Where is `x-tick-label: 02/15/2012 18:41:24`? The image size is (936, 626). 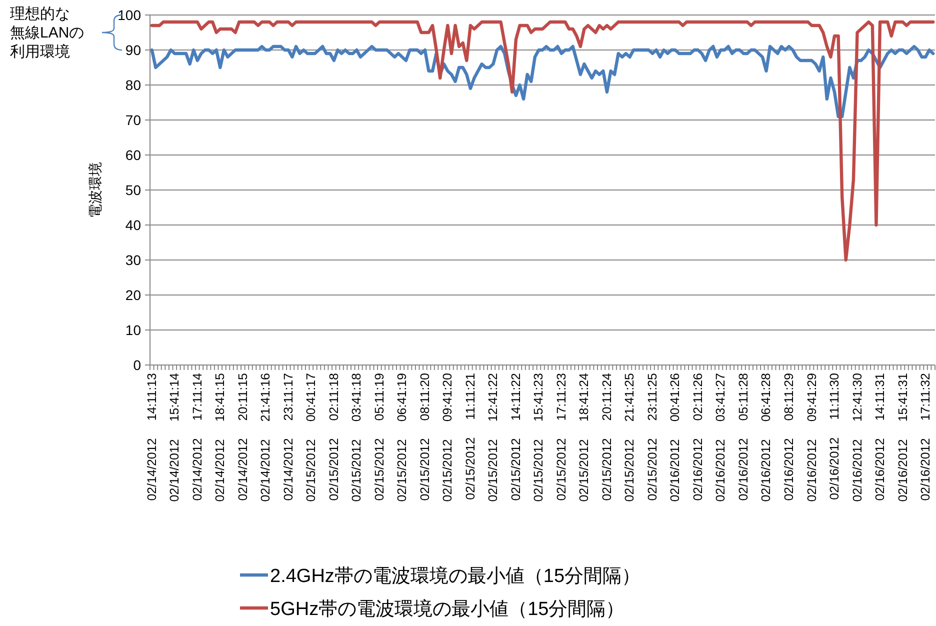 x-tick-label: 02/15/2012 18:41:24 is located at coordinates (584, 437).